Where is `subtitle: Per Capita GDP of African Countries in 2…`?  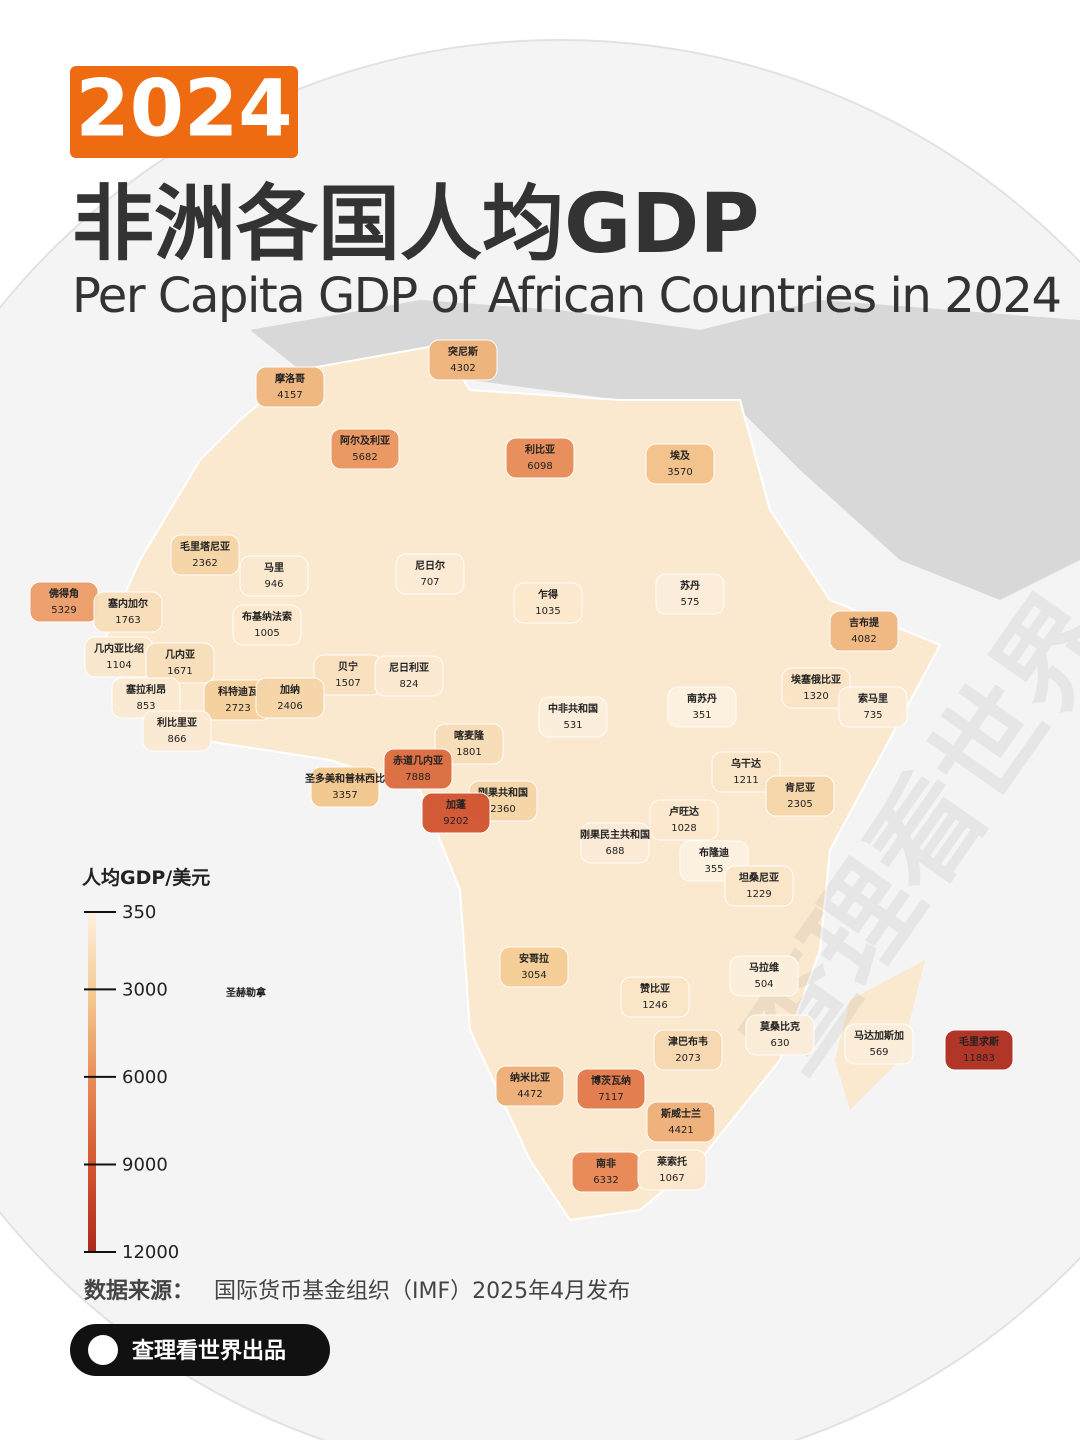 subtitle: Per Capita GDP of African Countries in 2… is located at coordinates (567, 296).